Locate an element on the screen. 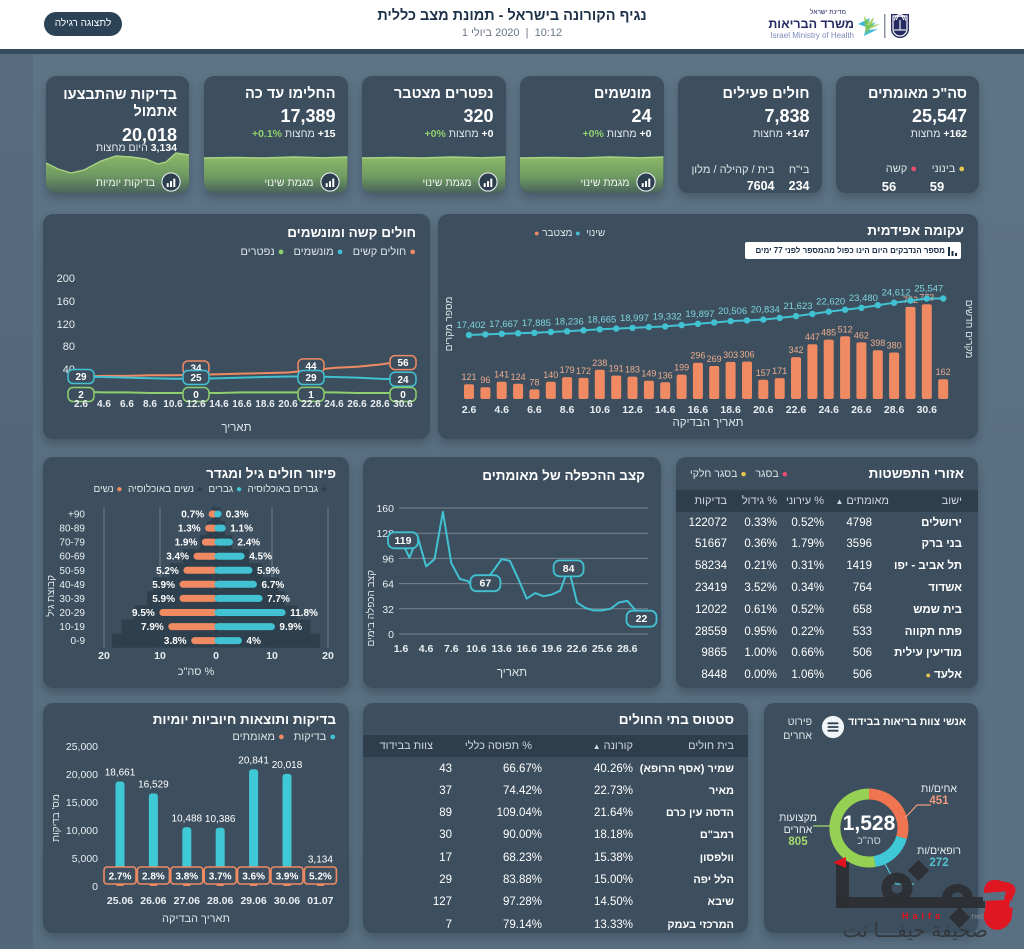  svg-text: 398 is located at coordinates (877, 343).